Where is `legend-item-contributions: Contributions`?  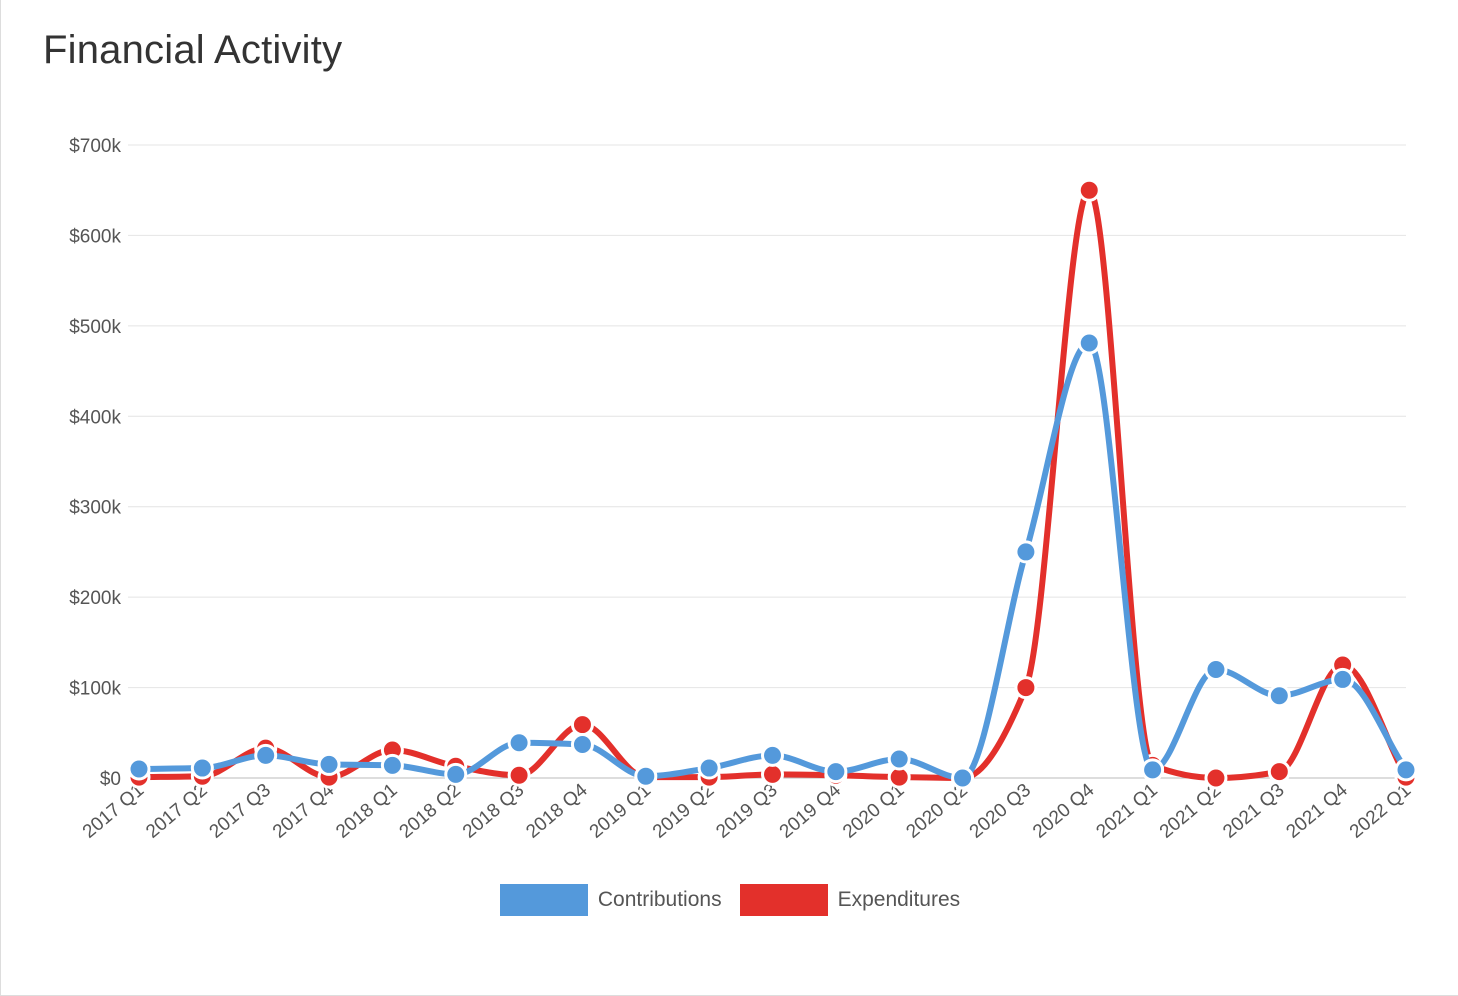 legend-item-contributions: Contributions is located at coordinates (610, 900).